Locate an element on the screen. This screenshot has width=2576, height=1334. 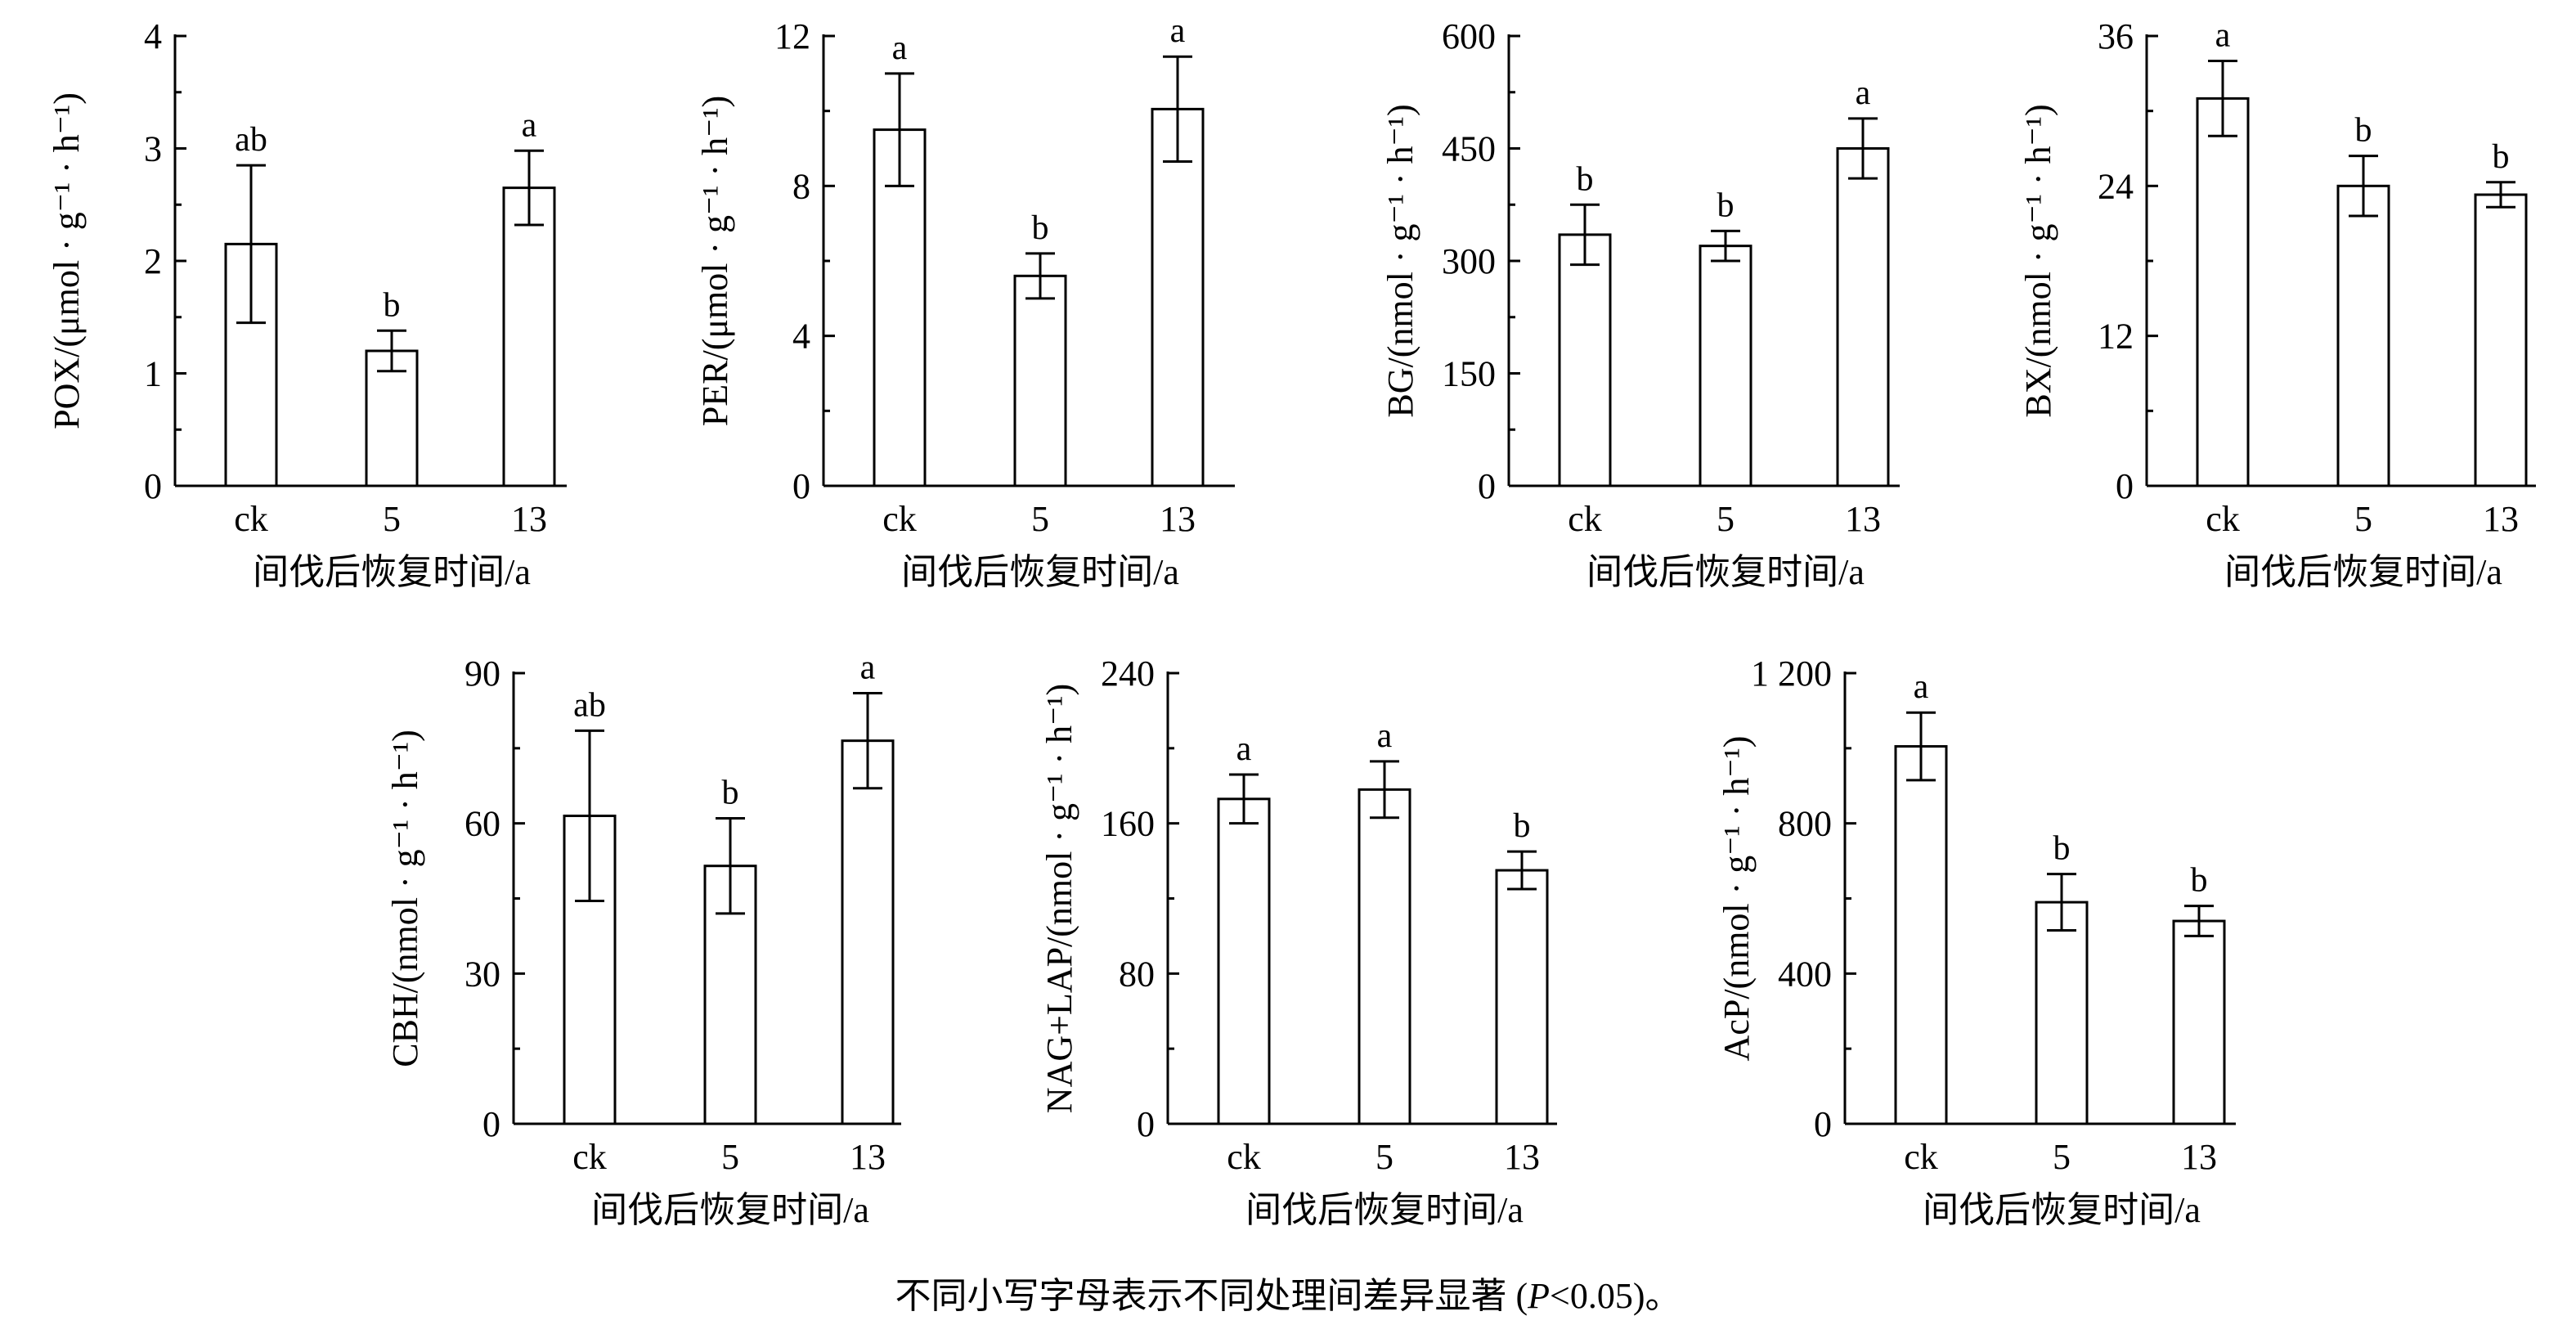
y-axis-title: AcP/(nmol · g⁻¹ · h⁻¹) is located at coordinates (1737, 899).